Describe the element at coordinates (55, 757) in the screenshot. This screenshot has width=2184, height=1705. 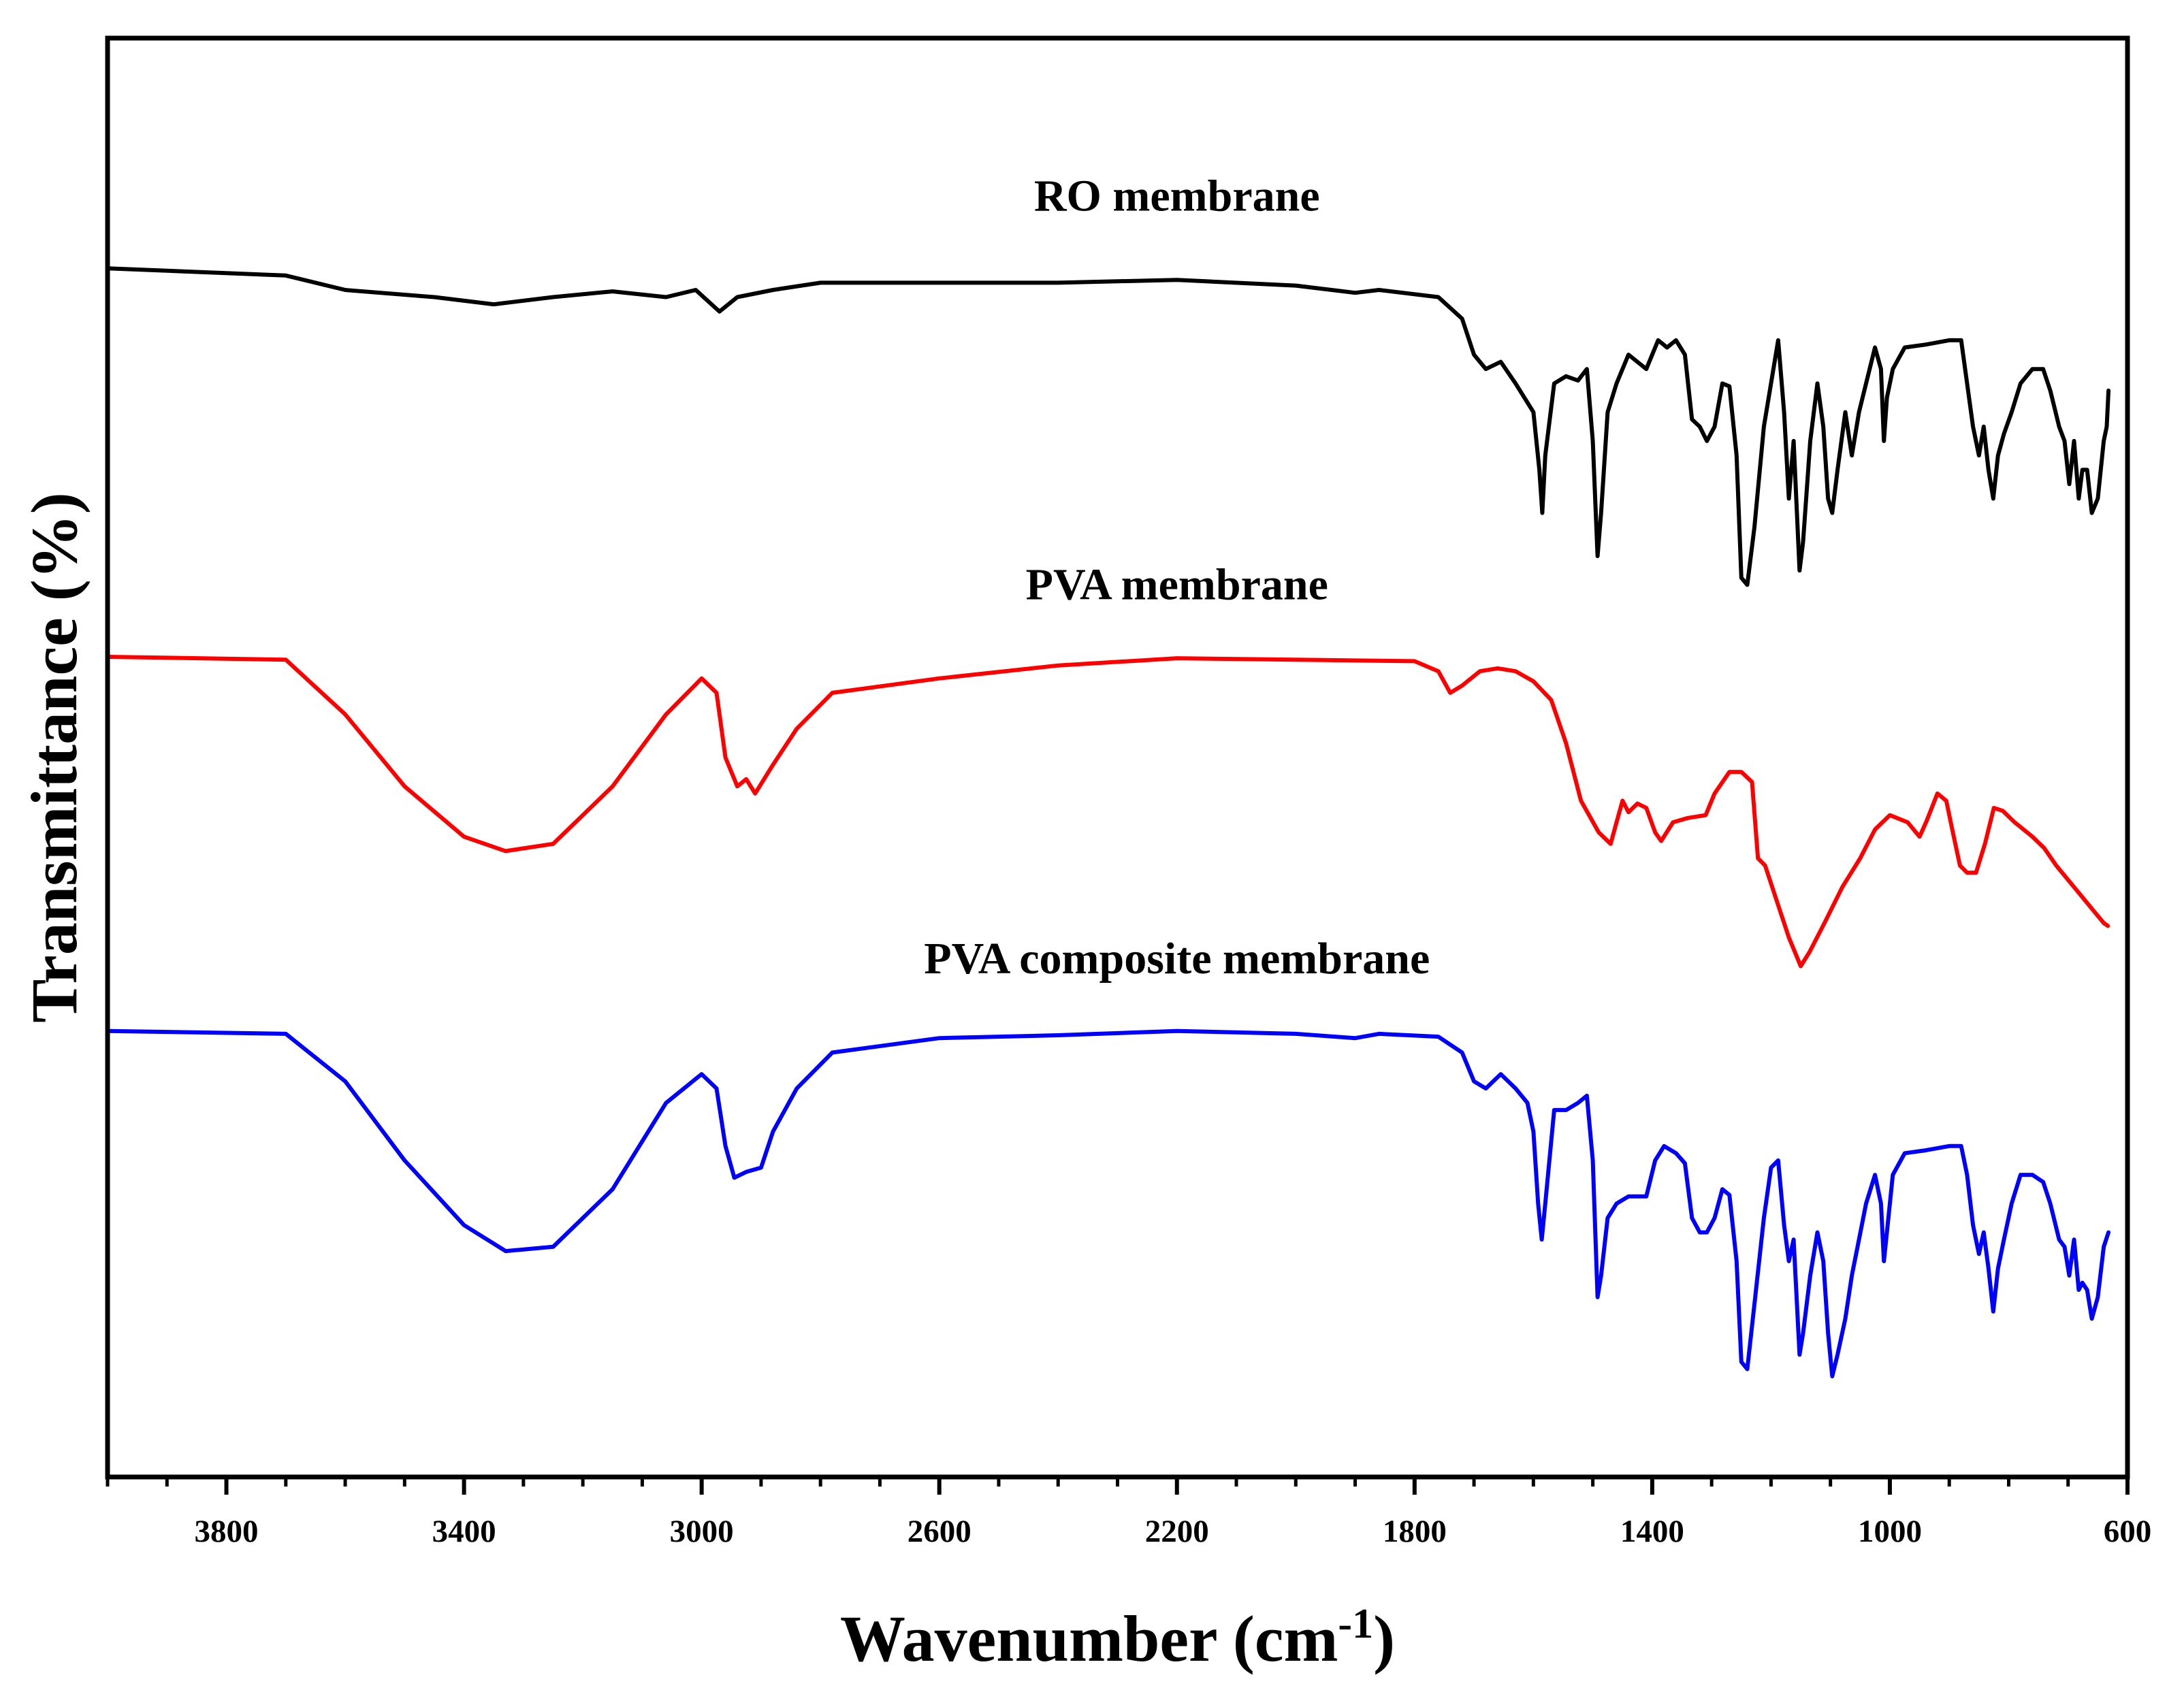
I see `y-axis-title: Transmittance (%)` at that location.